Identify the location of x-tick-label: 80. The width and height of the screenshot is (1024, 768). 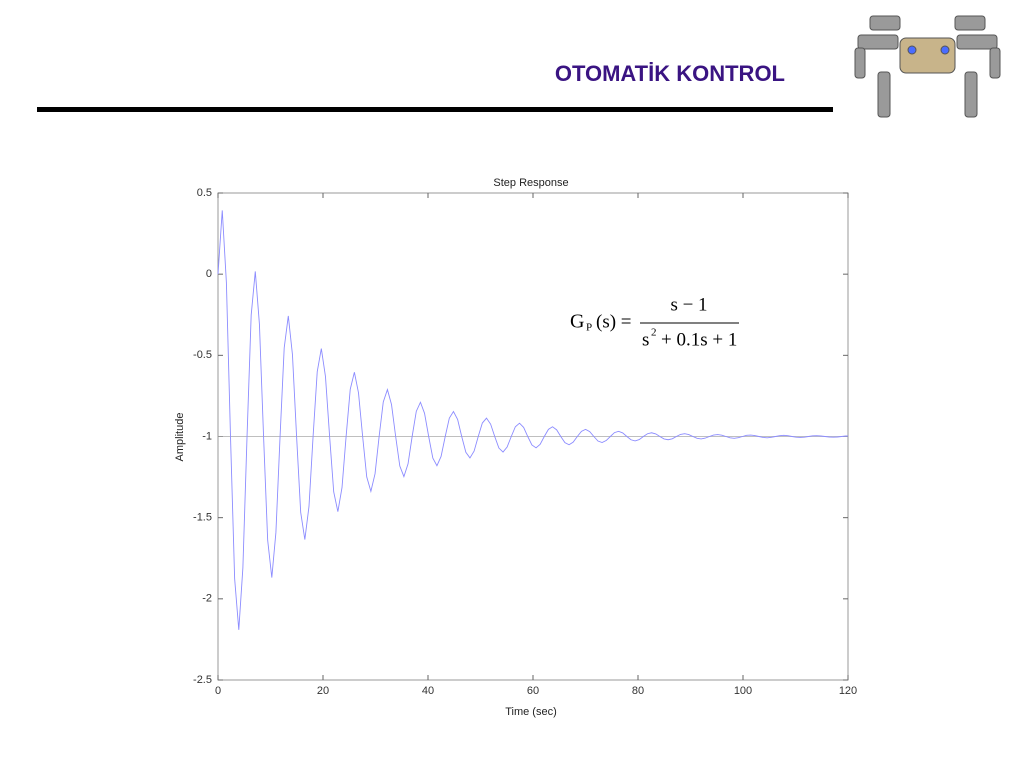
(638, 691).